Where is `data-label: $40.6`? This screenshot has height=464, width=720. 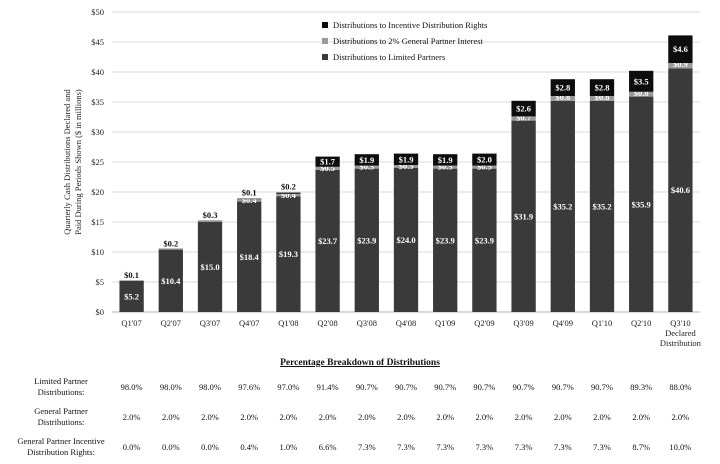
data-label: $40.6 is located at coordinates (680, 190).